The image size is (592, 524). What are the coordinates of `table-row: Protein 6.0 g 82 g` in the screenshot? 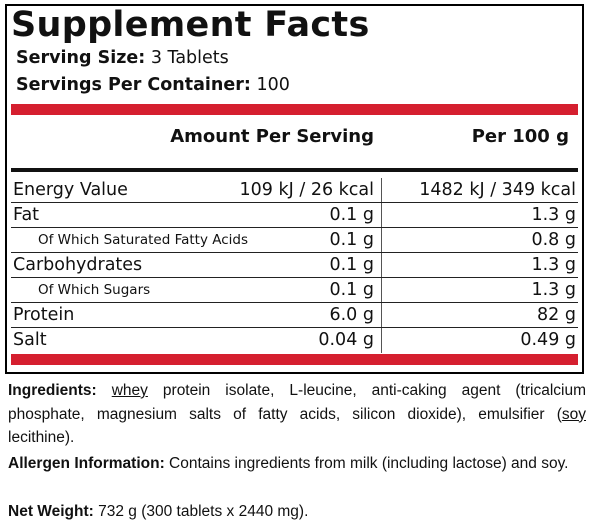 It's located at (294, 315).